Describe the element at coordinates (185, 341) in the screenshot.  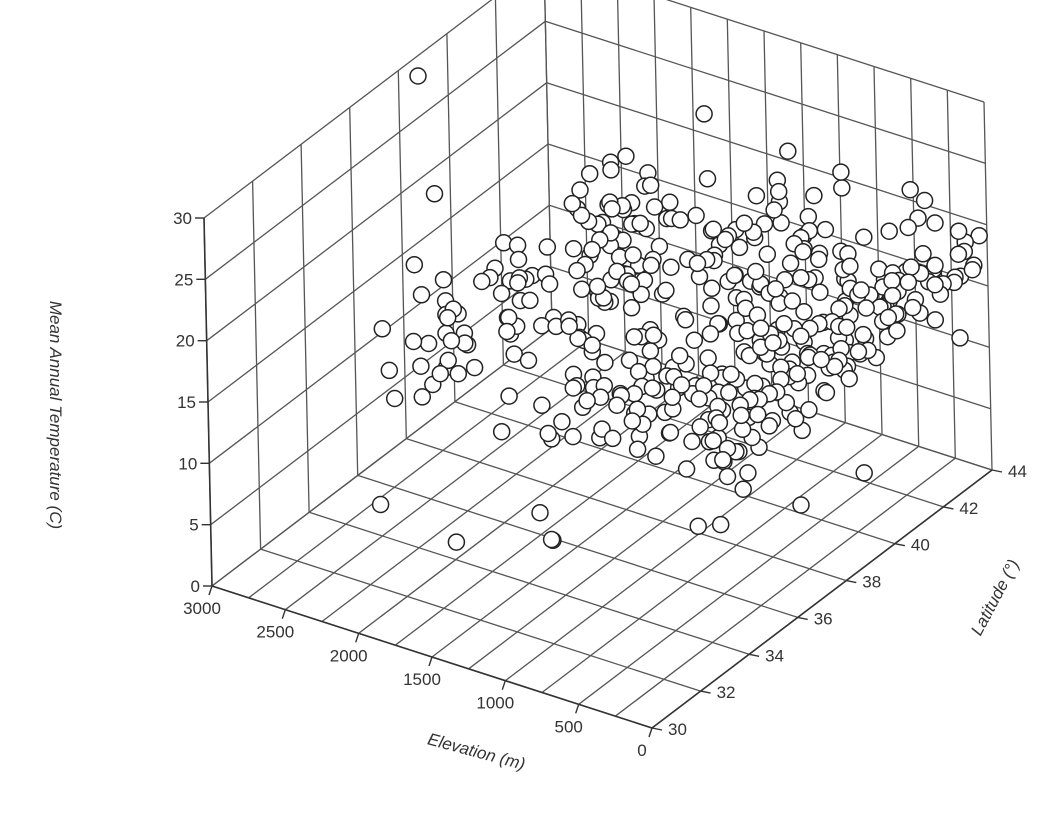
I see `z-tick-label: 20` at that location.